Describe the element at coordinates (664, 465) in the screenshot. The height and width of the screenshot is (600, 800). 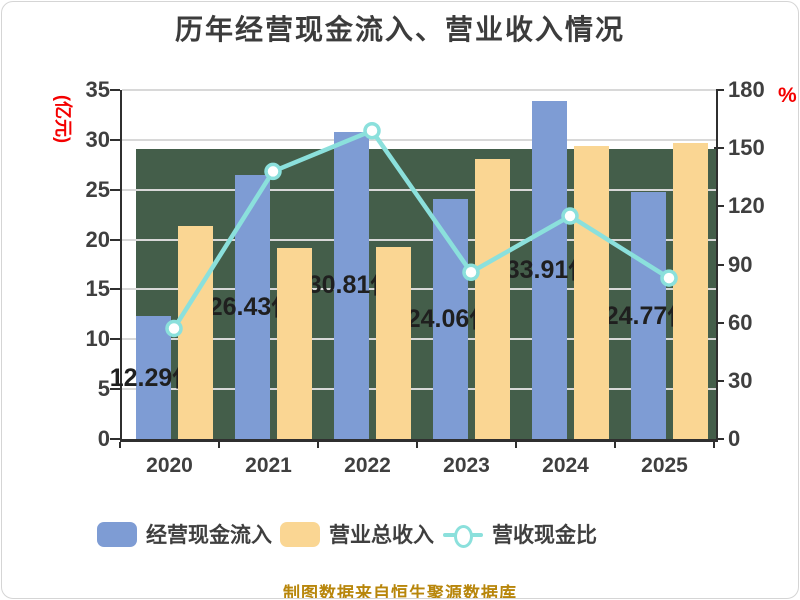
I see `x-axis-label-2025: 2025` at that location.